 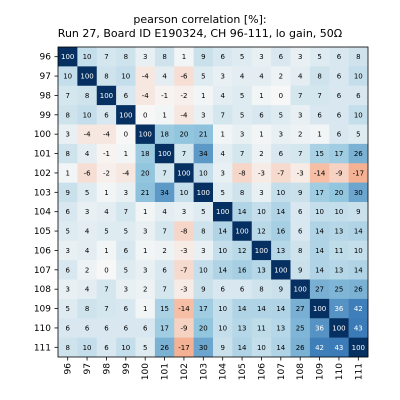 I want to click on cell-value-label: 34, so click(x=203, y=154).